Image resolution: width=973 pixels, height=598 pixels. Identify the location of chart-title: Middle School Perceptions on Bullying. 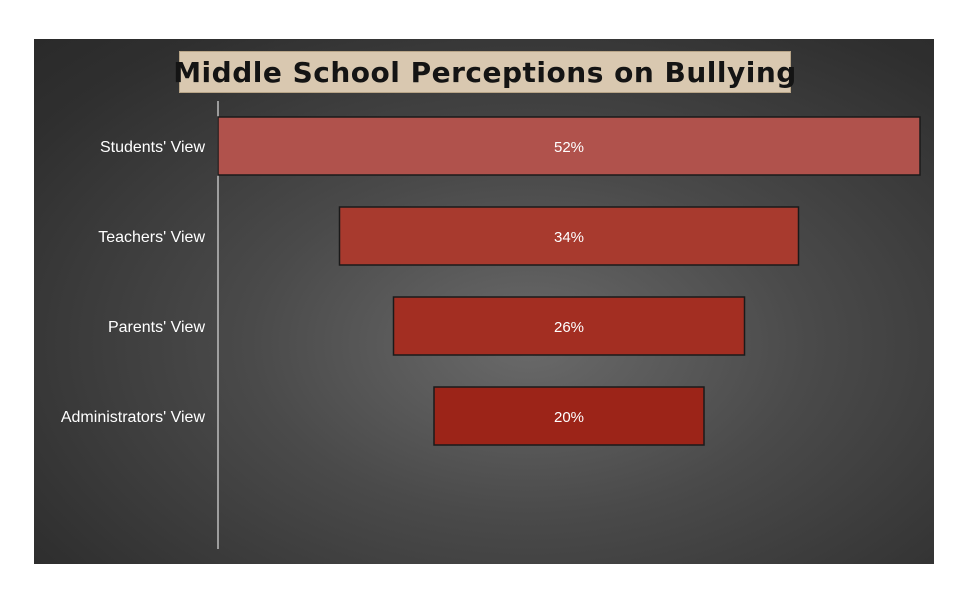
(484, 72).